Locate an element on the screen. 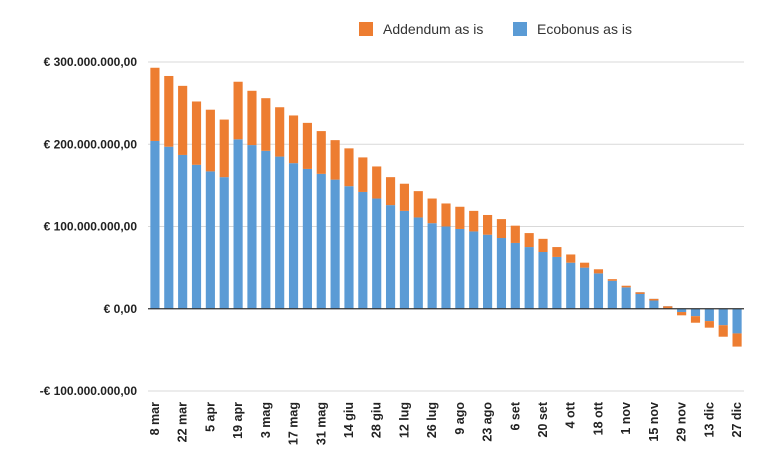 The height and width of the screenshot is (475, 768). x-tick-label: 22 mar is located at coordinates (183, 422).